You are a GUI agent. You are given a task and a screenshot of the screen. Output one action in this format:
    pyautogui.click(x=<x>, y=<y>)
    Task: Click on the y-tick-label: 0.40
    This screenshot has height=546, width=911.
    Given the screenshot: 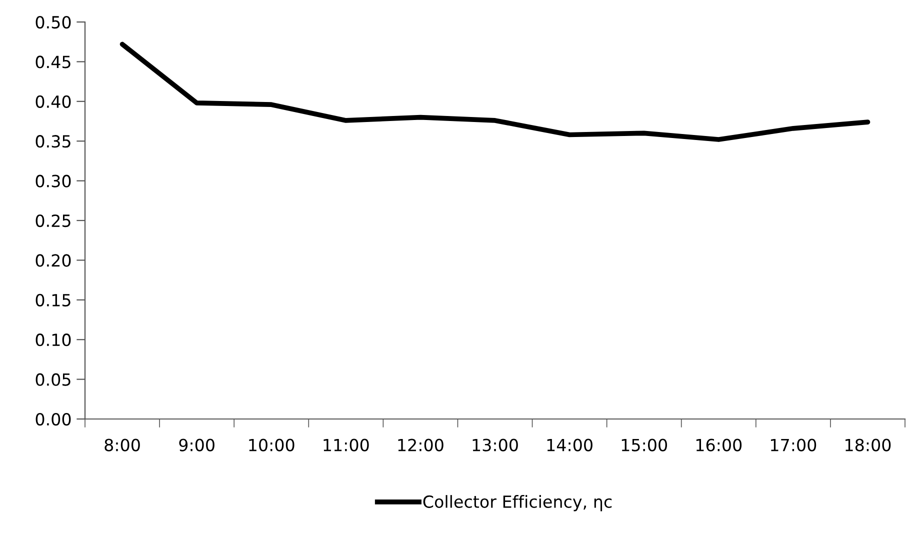 What is the action you would take?
    pyautogui.click(x=53, y=101)
    